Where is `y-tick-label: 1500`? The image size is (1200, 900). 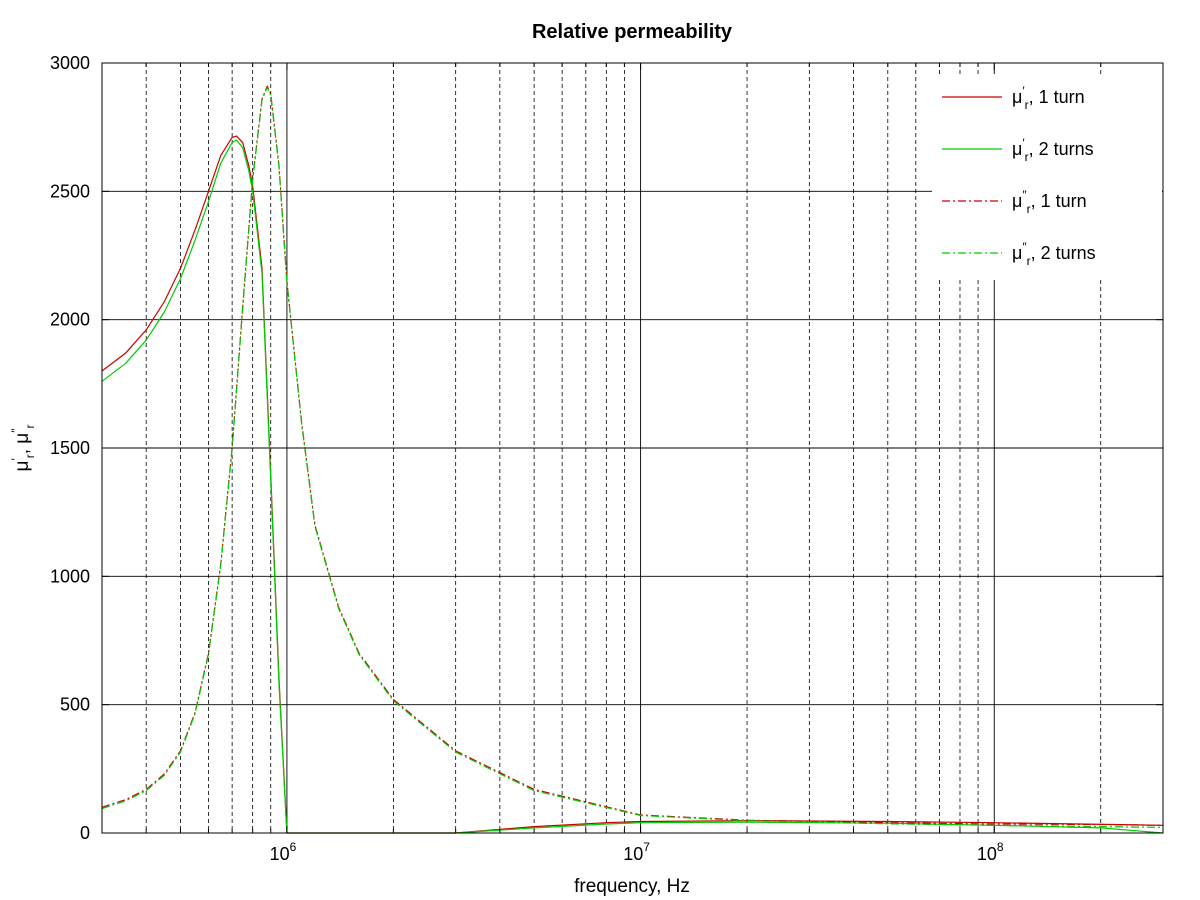
y-tick-label: 1500 is located at coordinates (70, 448).